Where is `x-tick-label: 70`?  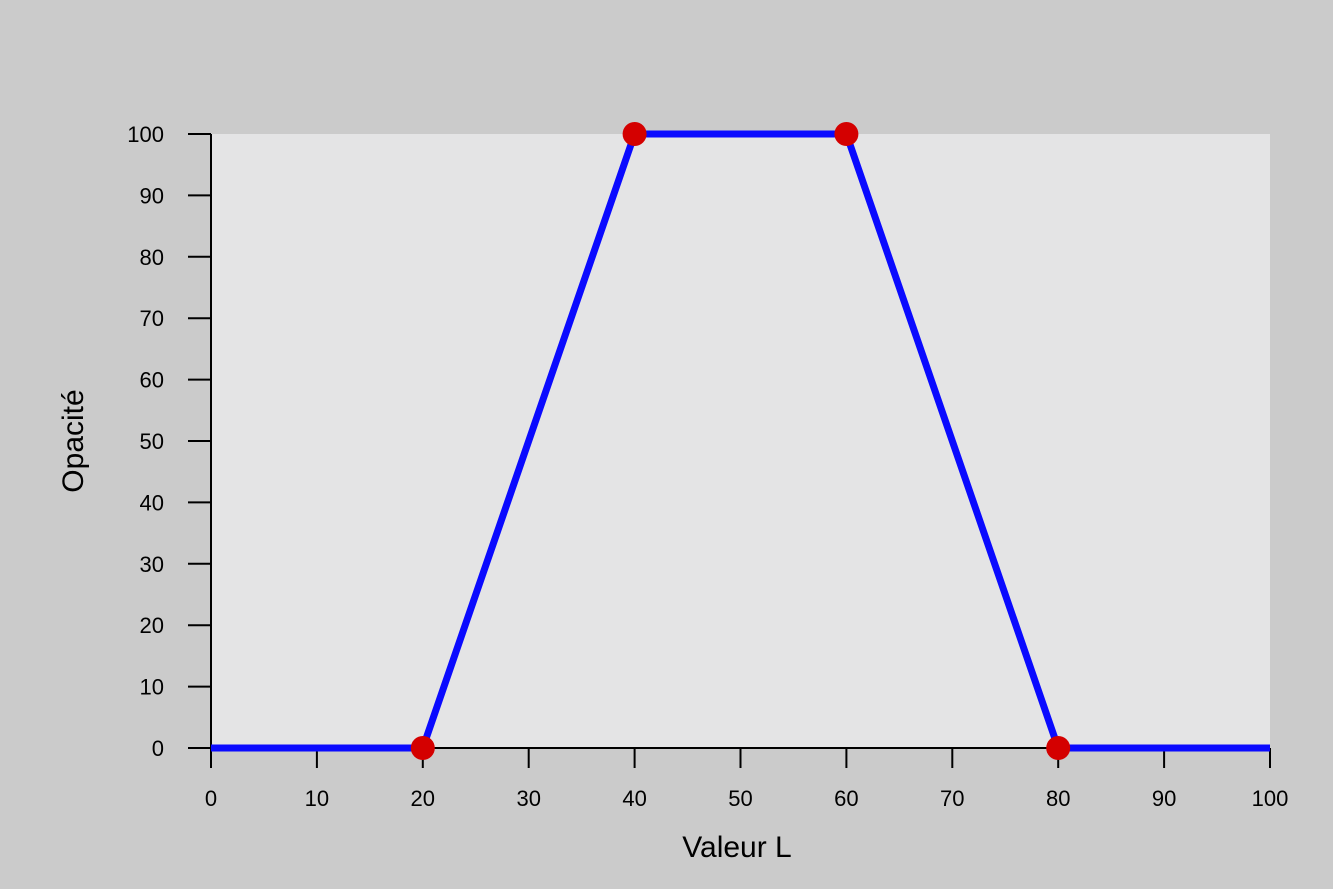 x-tick-label: 70 is located at coordinates (952, 798).